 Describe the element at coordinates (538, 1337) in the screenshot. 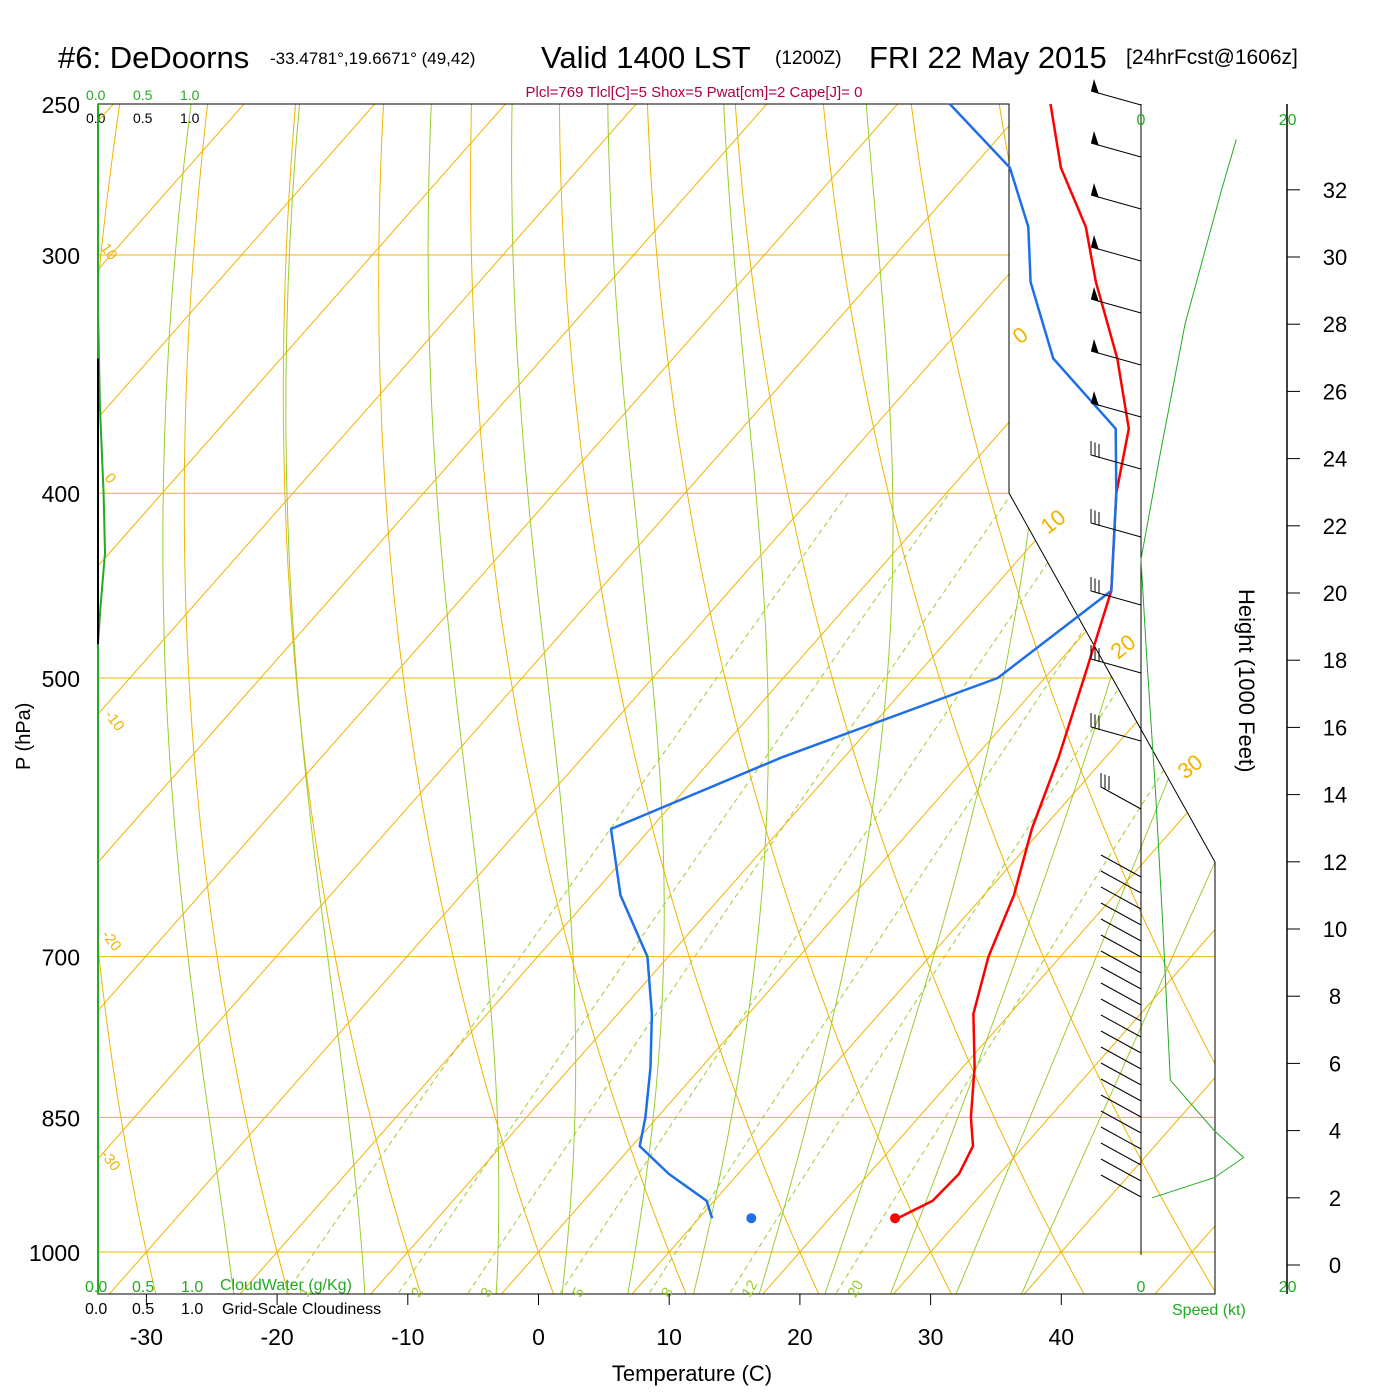

I see `temperature-label: 0` at that location.